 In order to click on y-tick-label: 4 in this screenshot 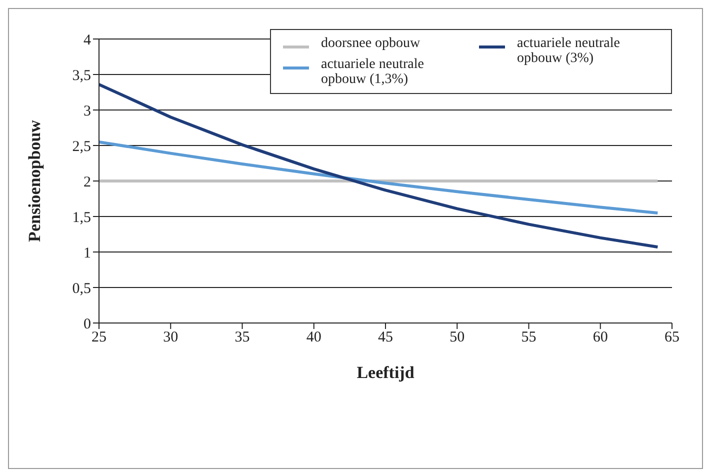, I will do `click(88, 40)`.